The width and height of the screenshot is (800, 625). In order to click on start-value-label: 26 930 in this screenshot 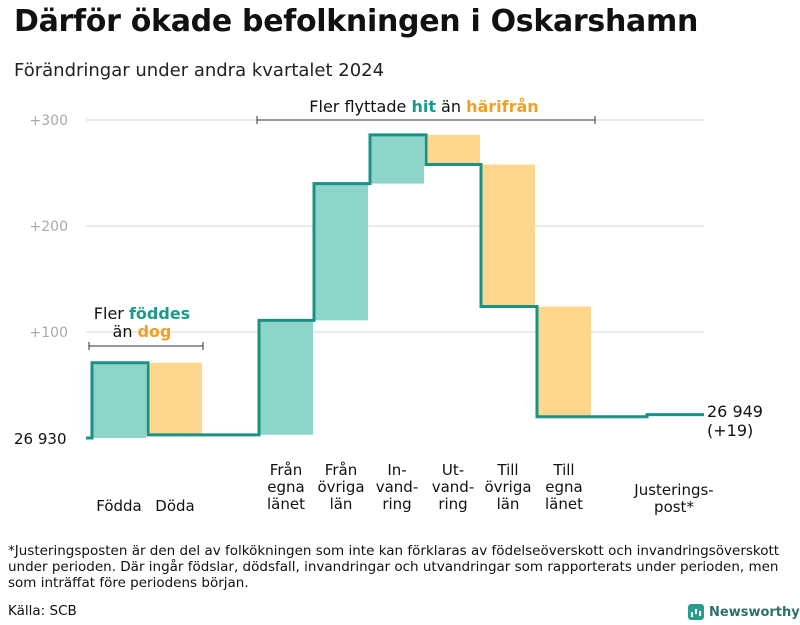, I will do `click(40, 439)`.